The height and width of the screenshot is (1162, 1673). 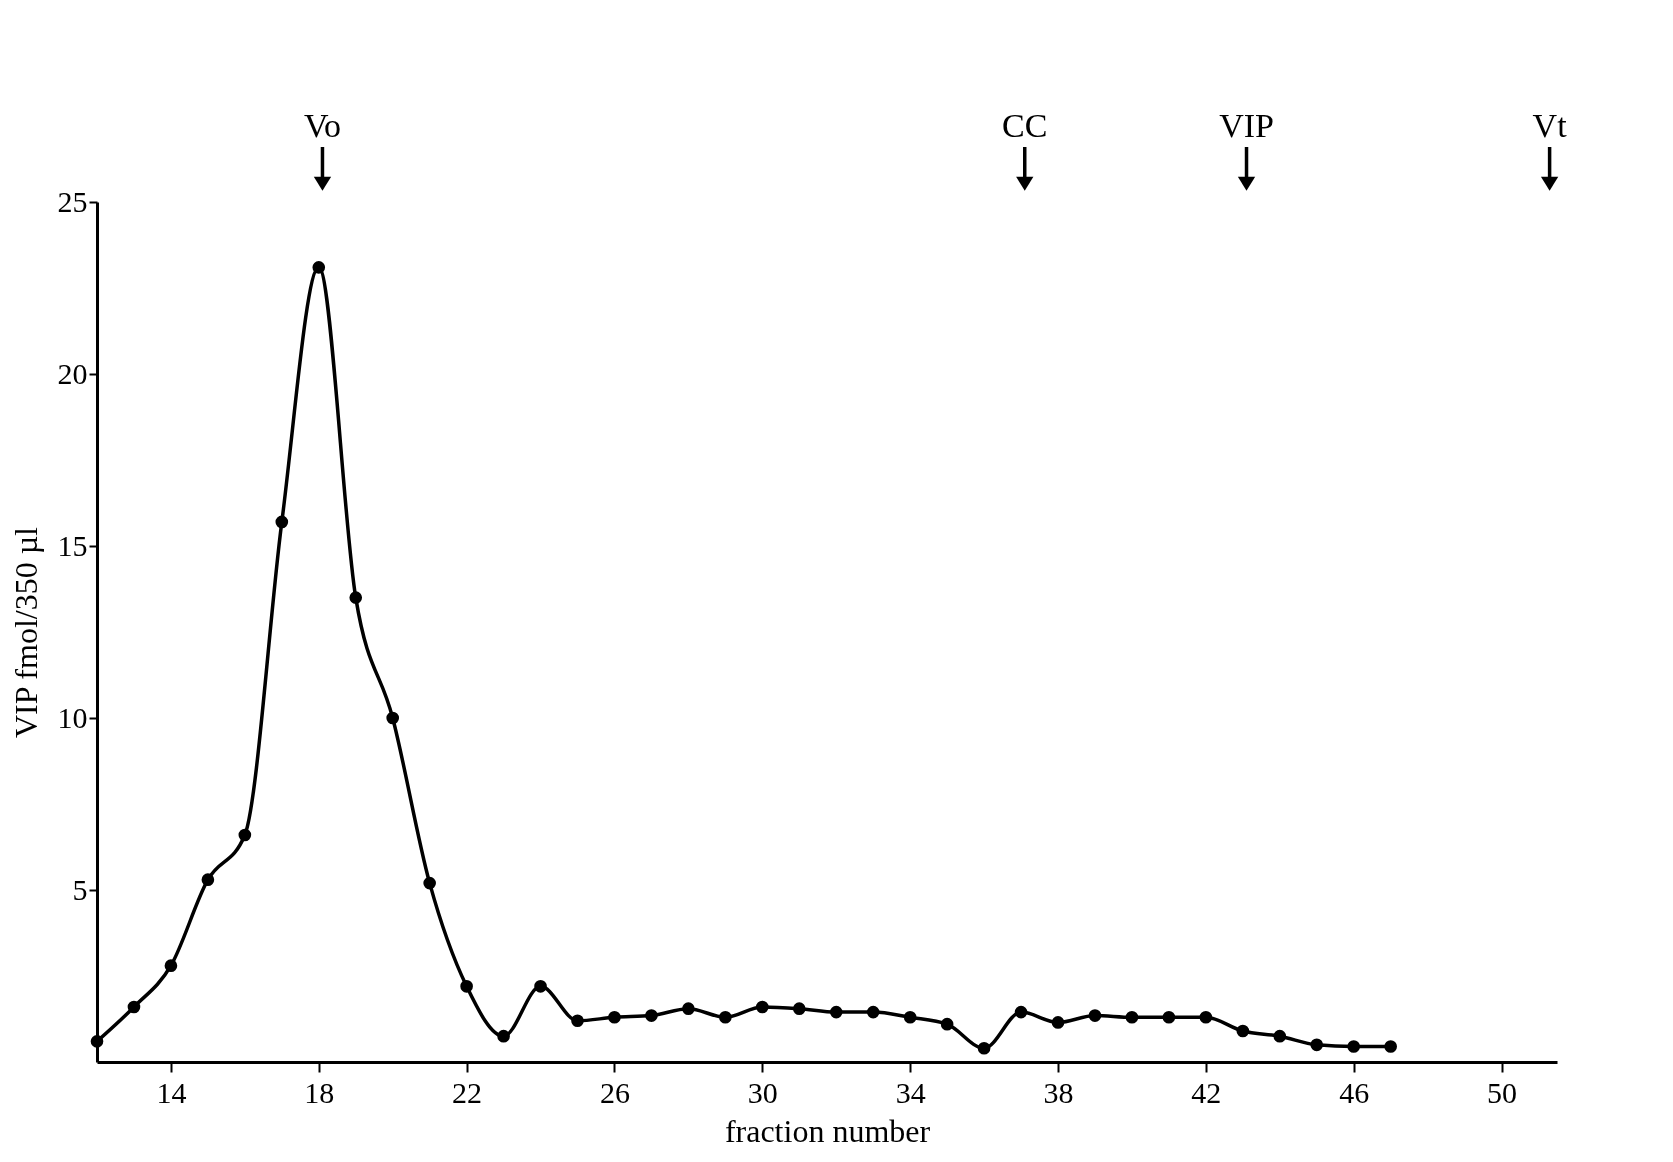 What do you see at coordinates (72, 373) in the screenshot?
I see `y-tick-label: 20` at bounding box center [72, 373].